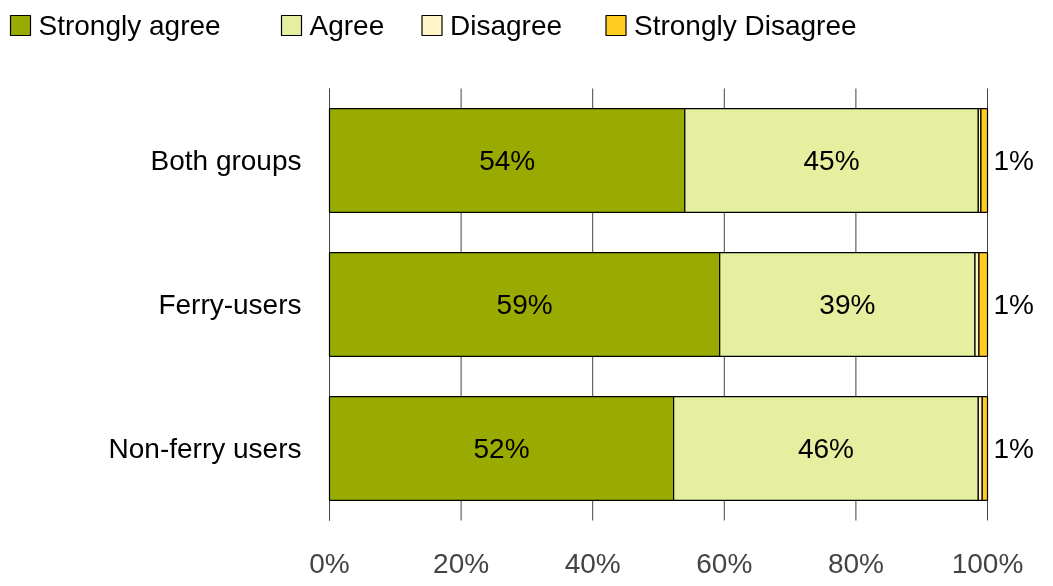 This screenshot has width=1053, height=586. I want to click on x-tick-label: 100%, so click(987, 563).